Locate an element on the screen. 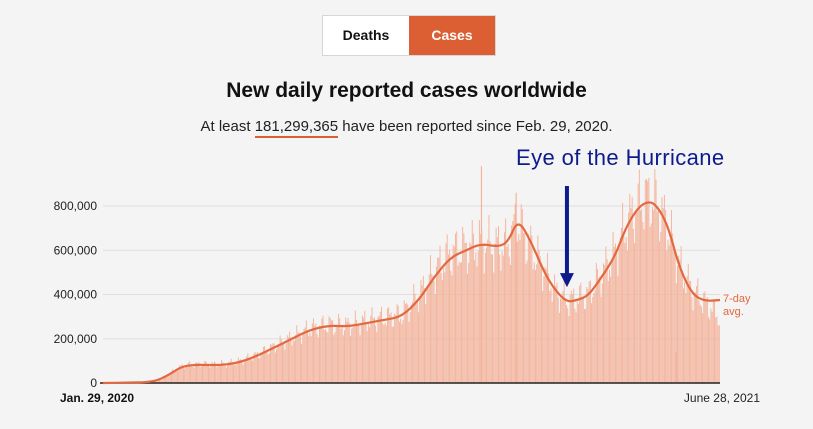 The width and height of the screenshot is (813, 429). cases-tab: Cases is located at coordinates (452, 35).